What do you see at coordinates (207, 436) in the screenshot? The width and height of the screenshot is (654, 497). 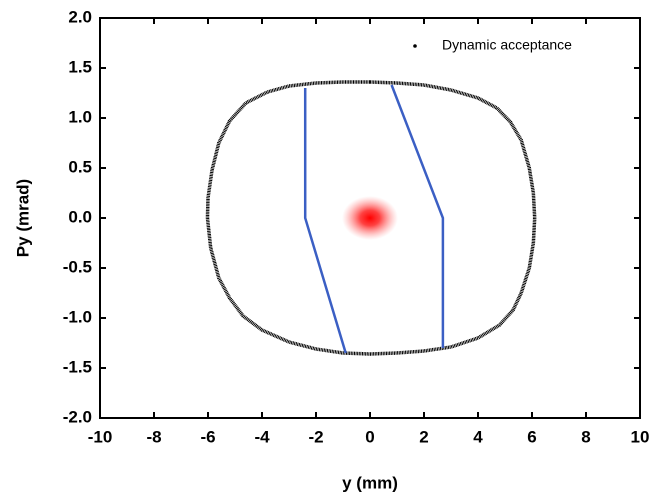 I see `x-tick-label: -6` at bounding box center [207, 436].